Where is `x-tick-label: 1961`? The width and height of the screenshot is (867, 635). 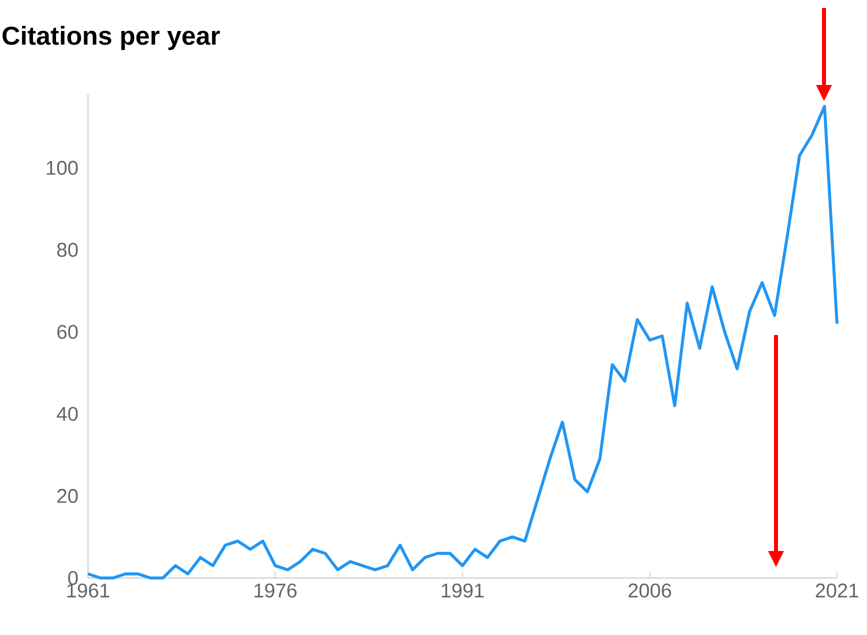 x-tick-label: 1961 is located at coordinates (88, 591).